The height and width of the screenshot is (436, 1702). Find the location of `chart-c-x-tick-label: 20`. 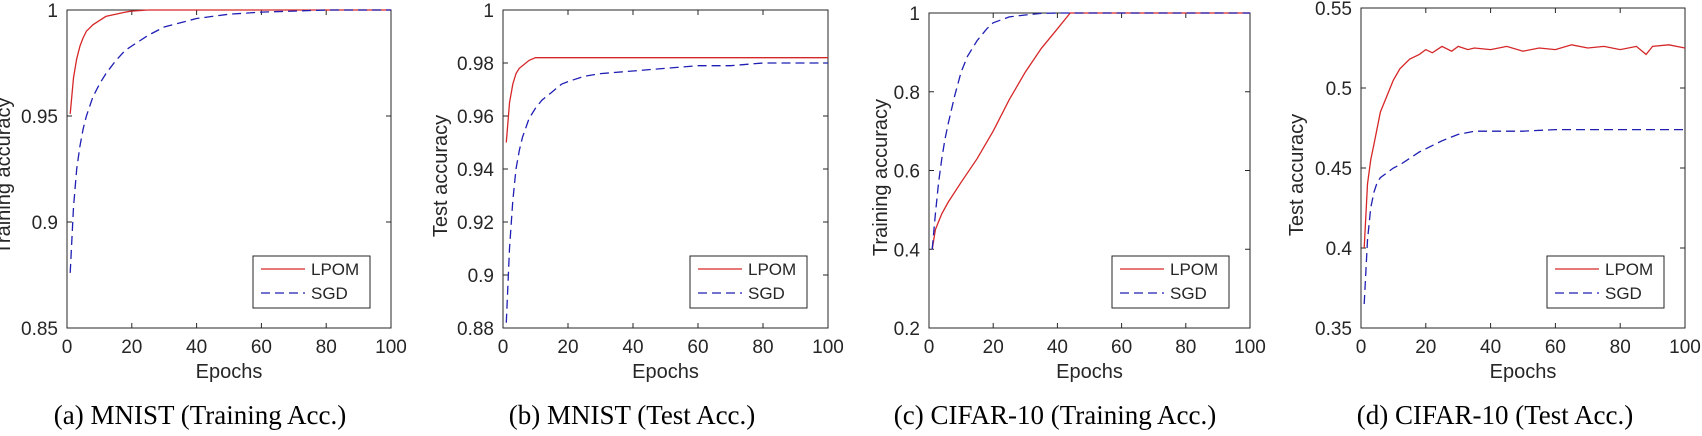

chart-c-x-tick-label: 20 is located at coordinates (993, 347).